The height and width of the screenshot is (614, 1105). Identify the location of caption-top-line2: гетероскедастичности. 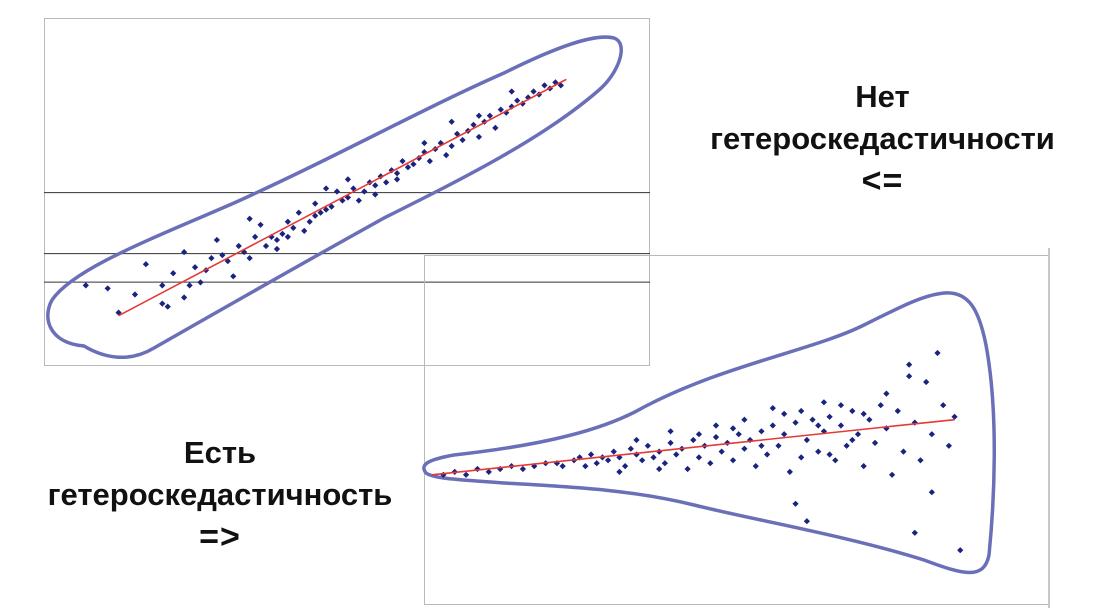
(882, 138).